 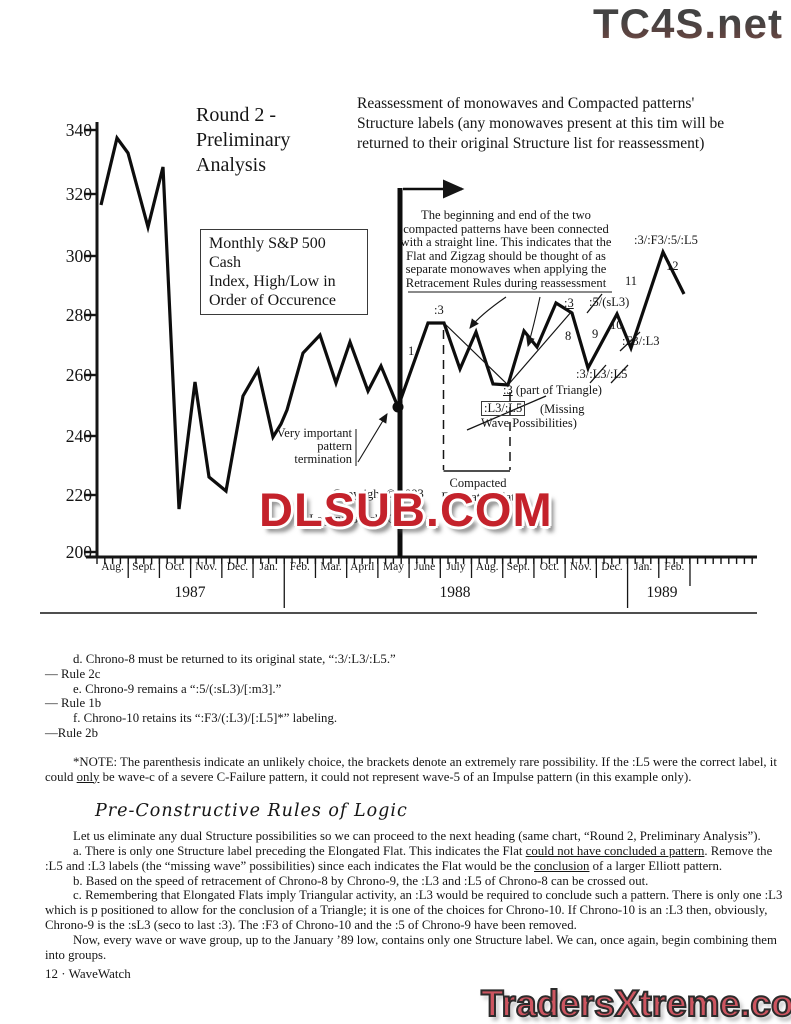 What do you see at coordinates (687, 23) in the screenshot?
I see `watermark-tc4s: TC4S.net` at bounding box center [687, 23].